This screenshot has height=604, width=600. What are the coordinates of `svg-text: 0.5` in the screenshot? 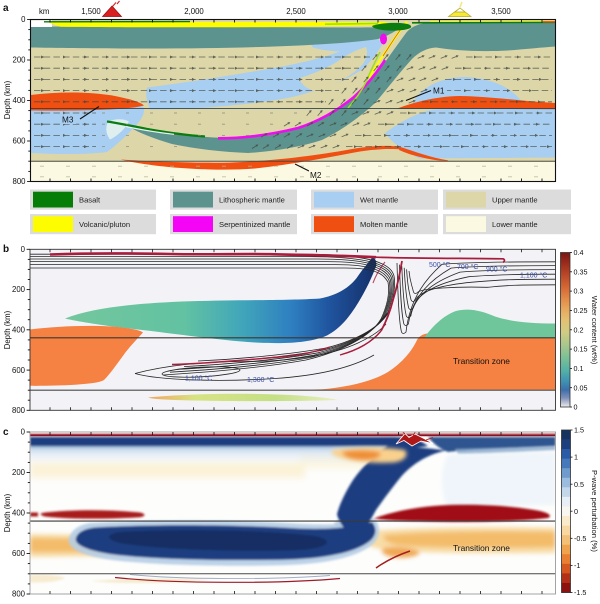 It's located at (579, 484).